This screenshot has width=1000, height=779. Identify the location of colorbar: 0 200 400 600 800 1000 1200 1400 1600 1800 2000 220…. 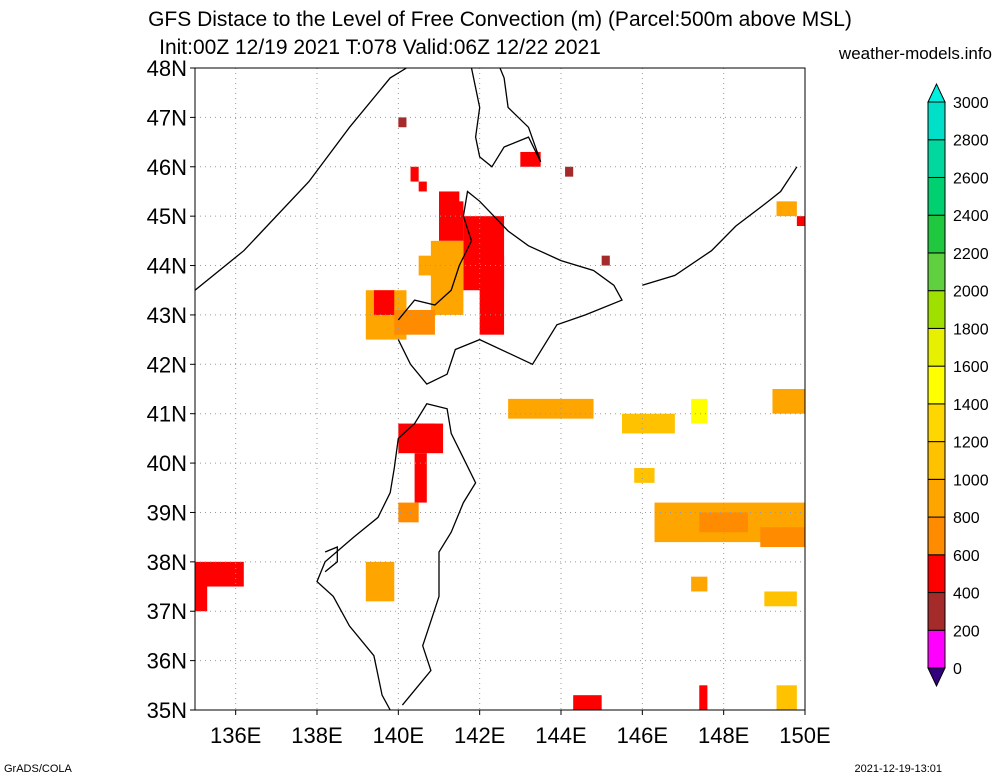
(958, 385).